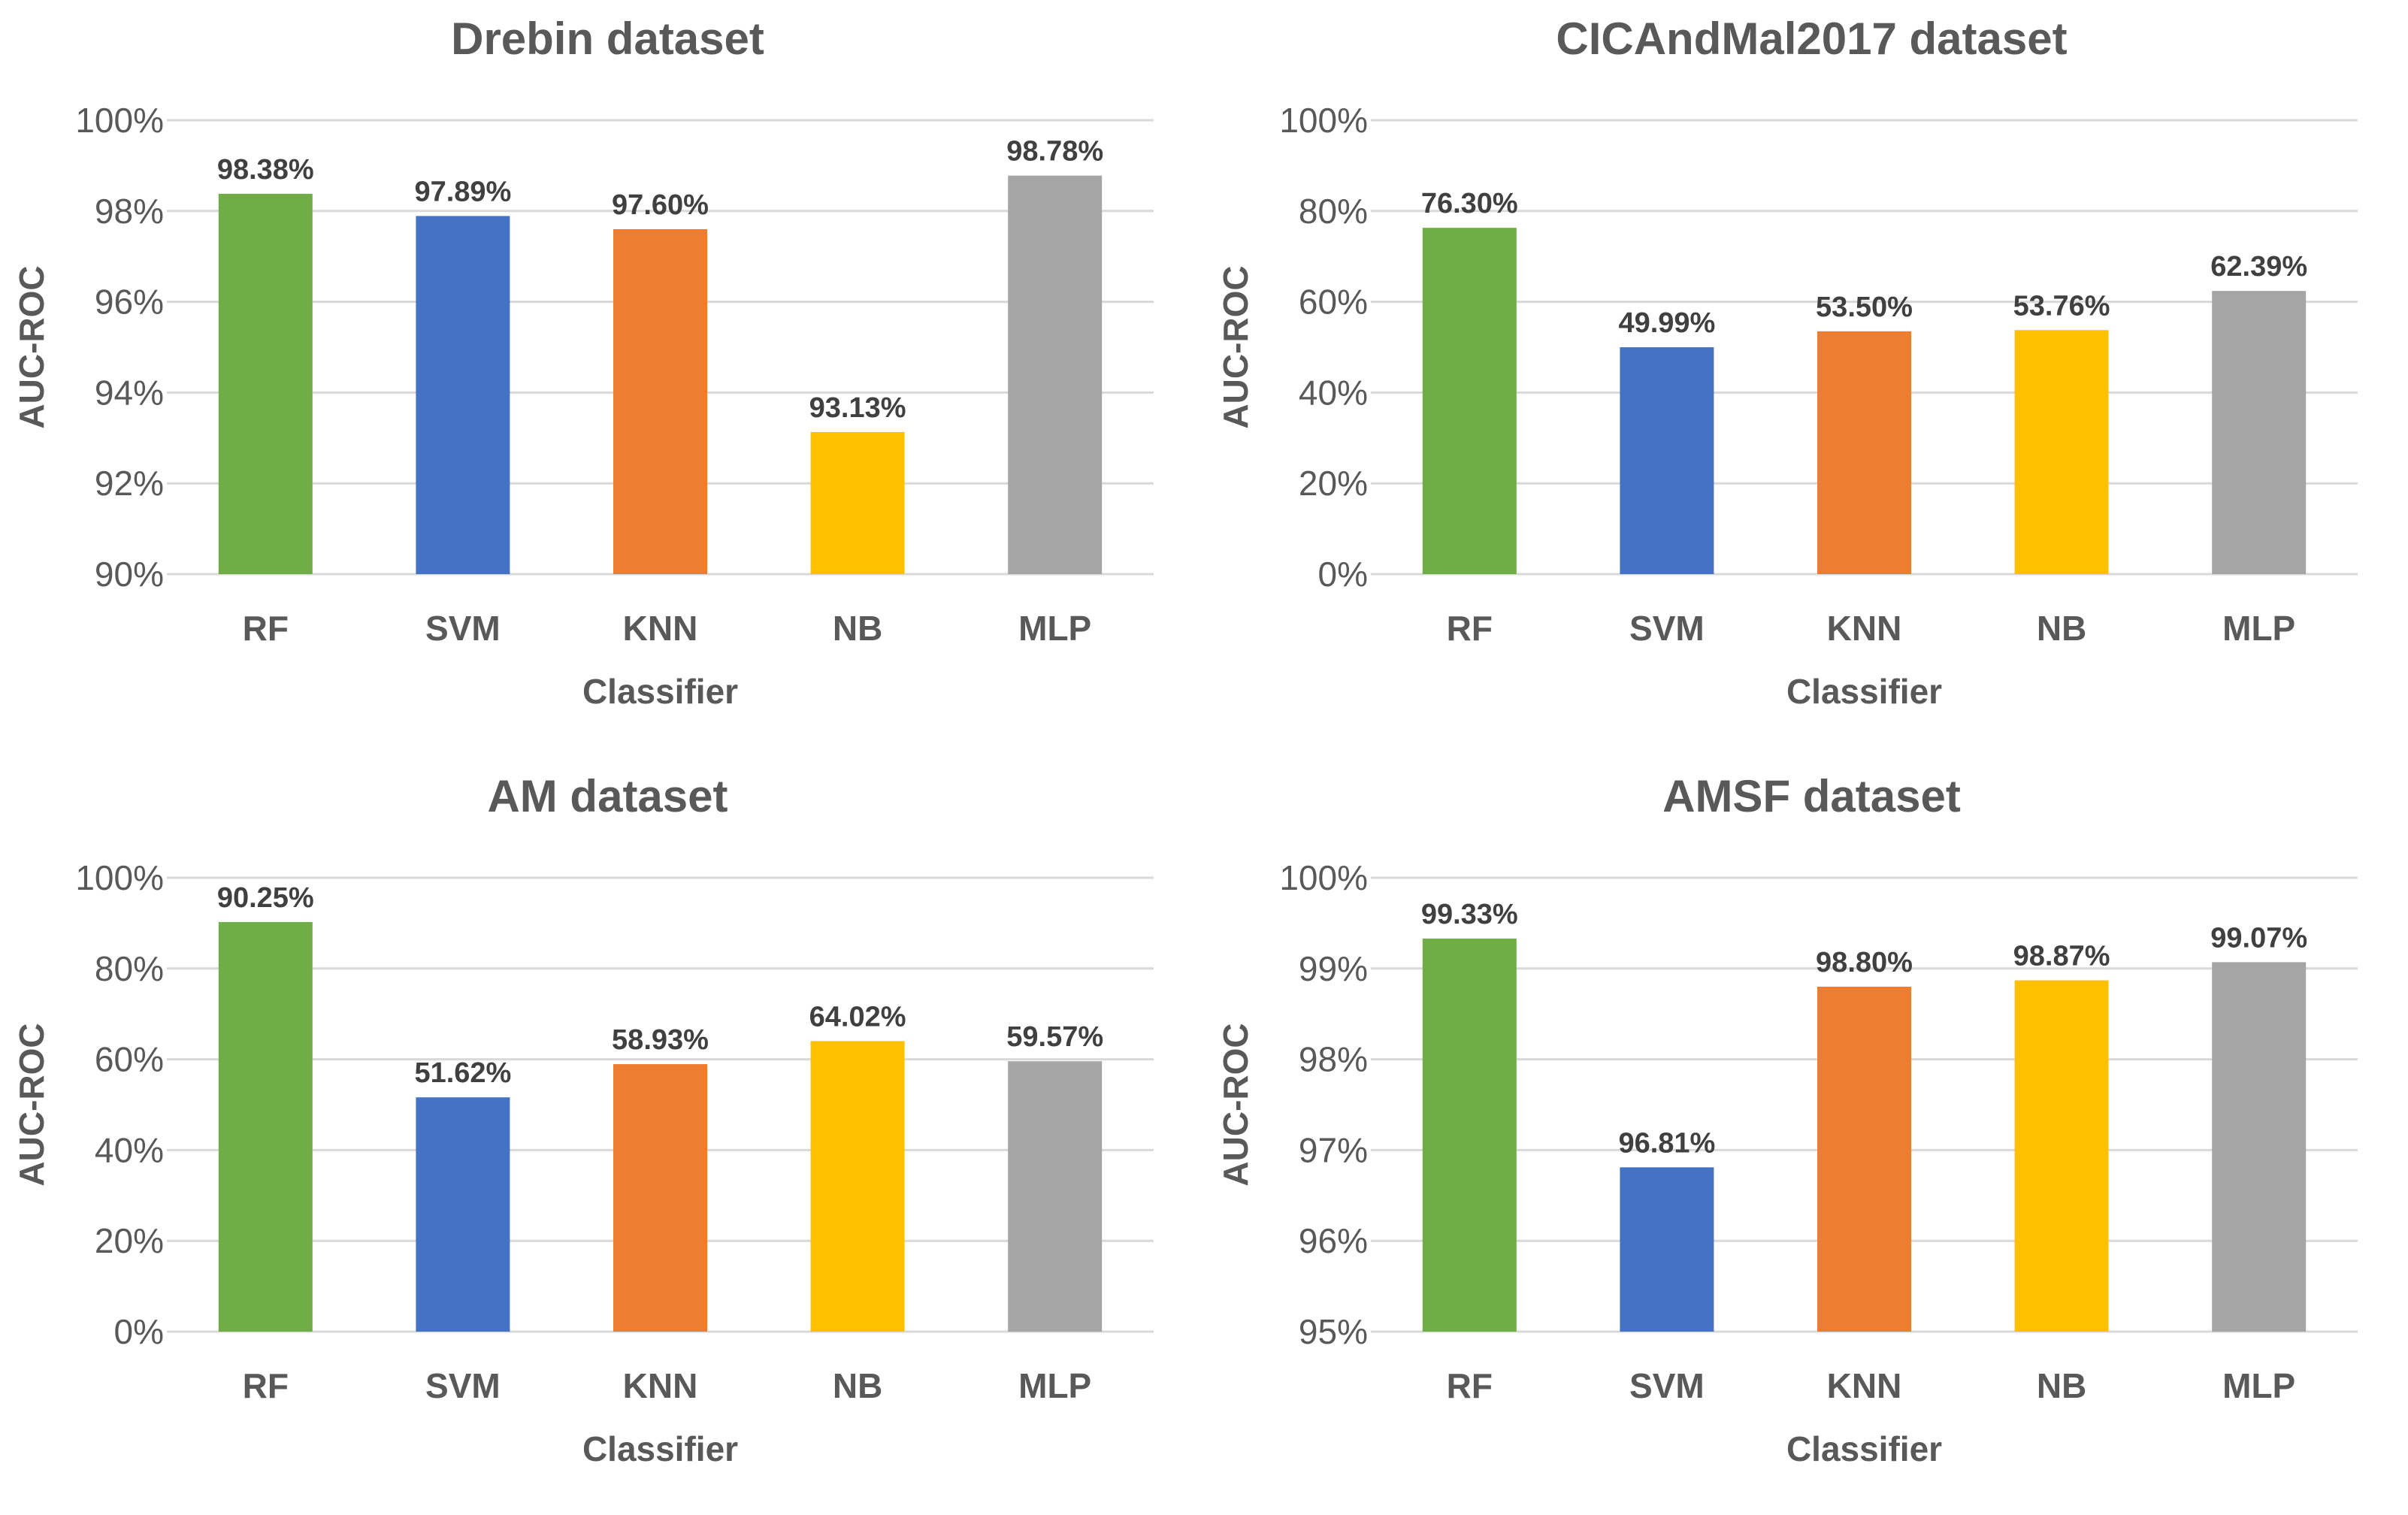 The width and height of the screenshot is (2408, 1515). Describe the element at coordinates (2061, 306) in the screenshot. I see `data-label-nb: 53.76%` at that location.